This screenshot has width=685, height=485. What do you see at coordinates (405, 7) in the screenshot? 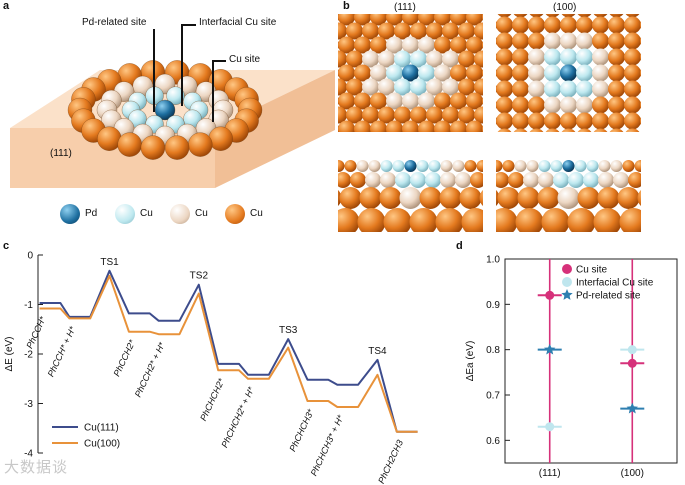
I see `column-label-111: (111)` at bounding box center [405, 7].